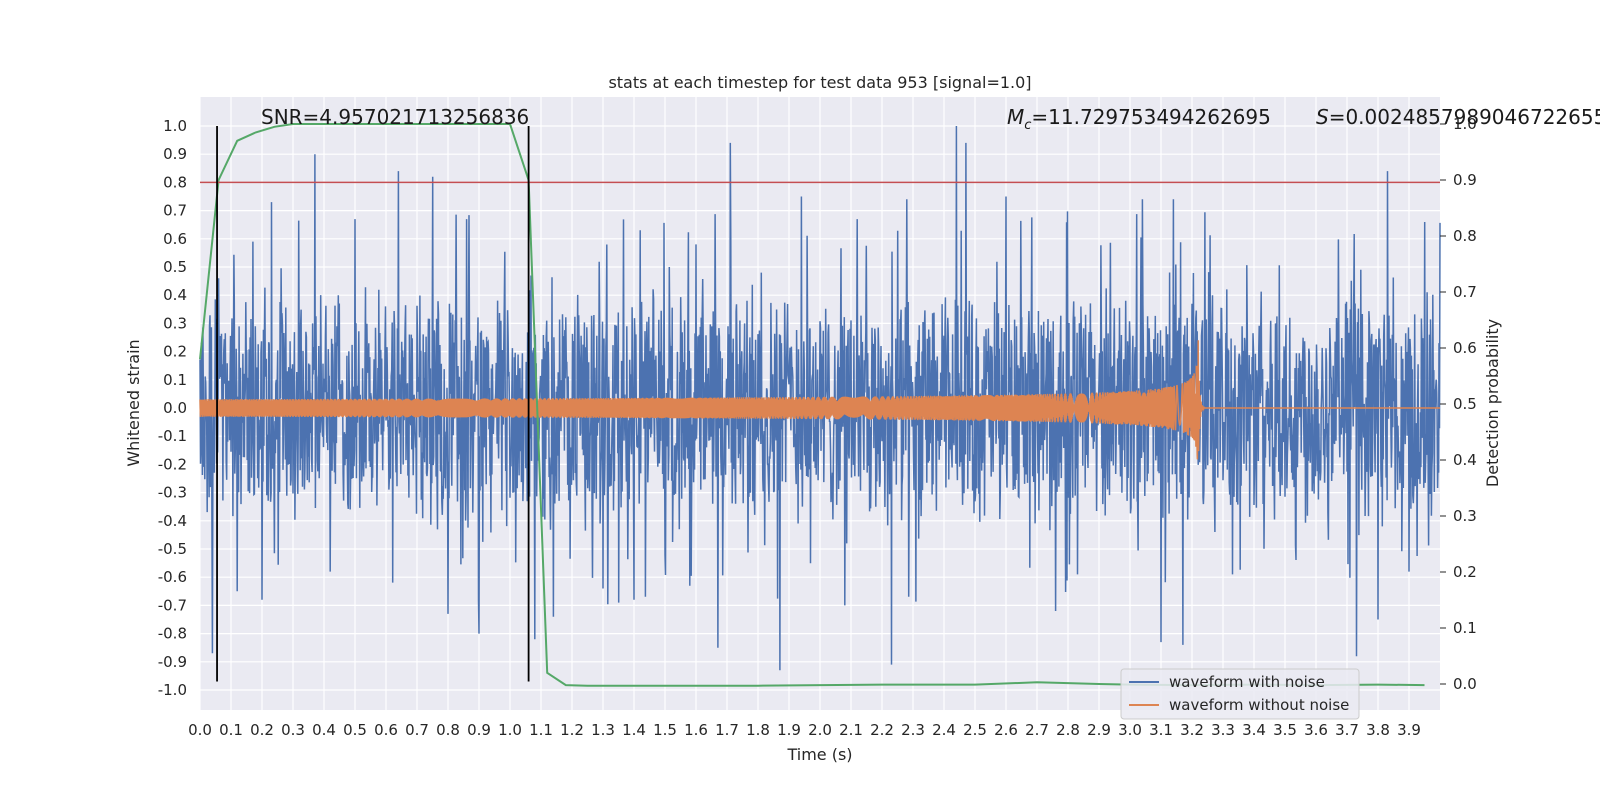 This screenshot has width=1600, height=800. Describe the element at coordinates (1247, 682) in the screenshot. I see `legend-label-noise: waveform with noise` at that location.